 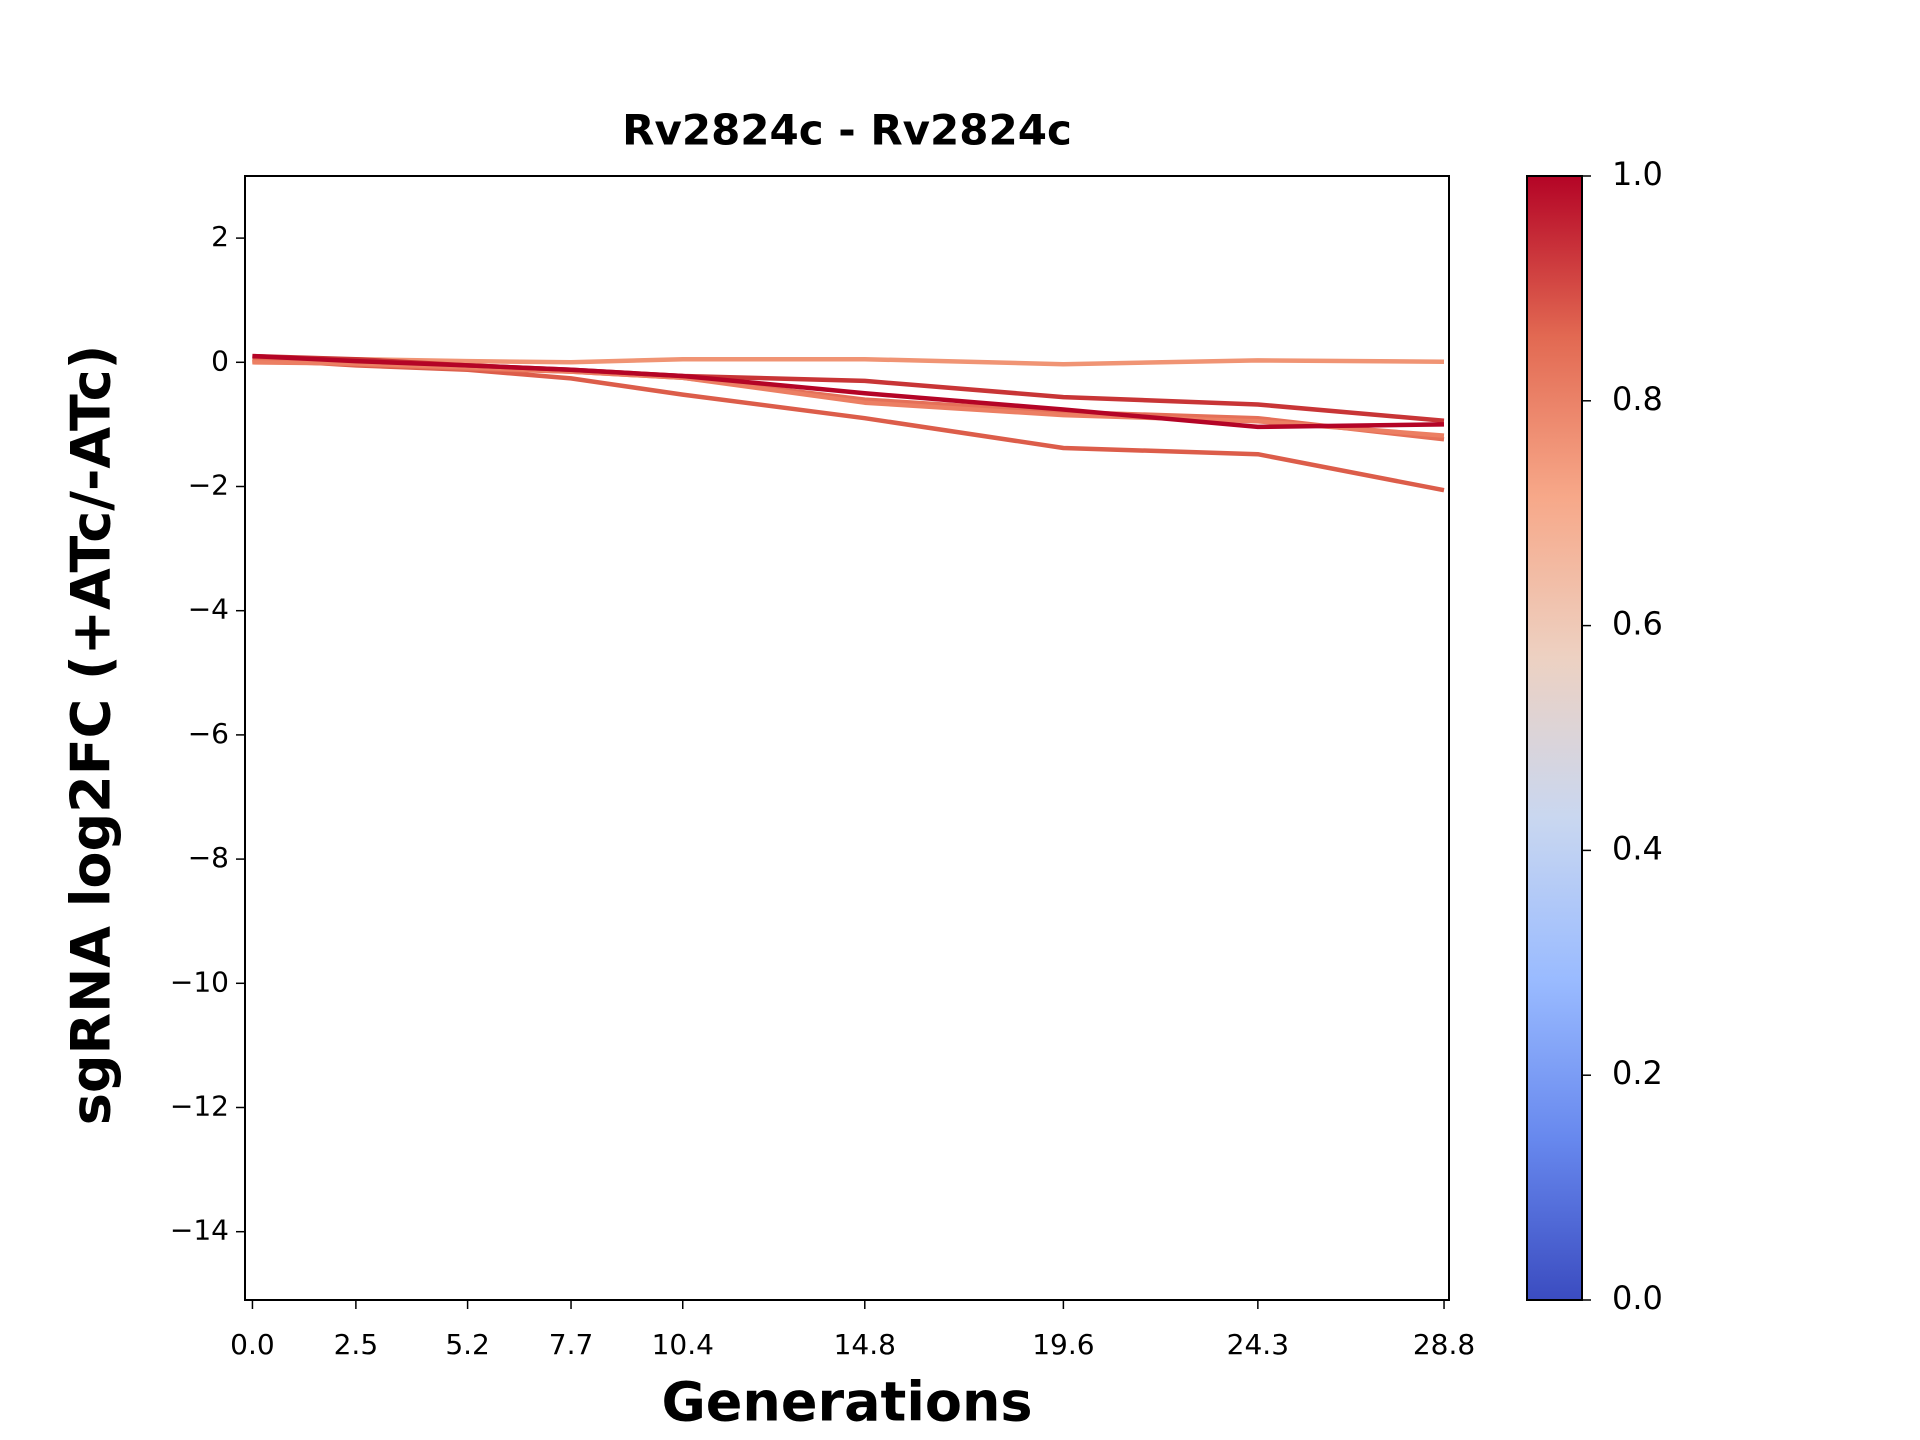 I want to click on y-tick-label: −2, so click(x=208, y=484).